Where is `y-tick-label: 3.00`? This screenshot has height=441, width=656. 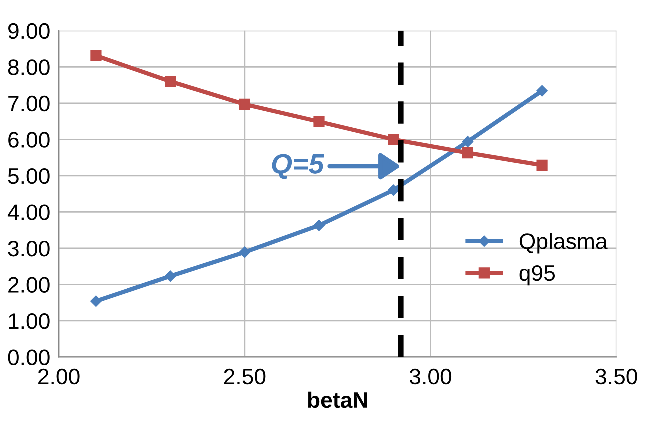
y-tick-label: 3.00 is located at coordinates (29, 248).